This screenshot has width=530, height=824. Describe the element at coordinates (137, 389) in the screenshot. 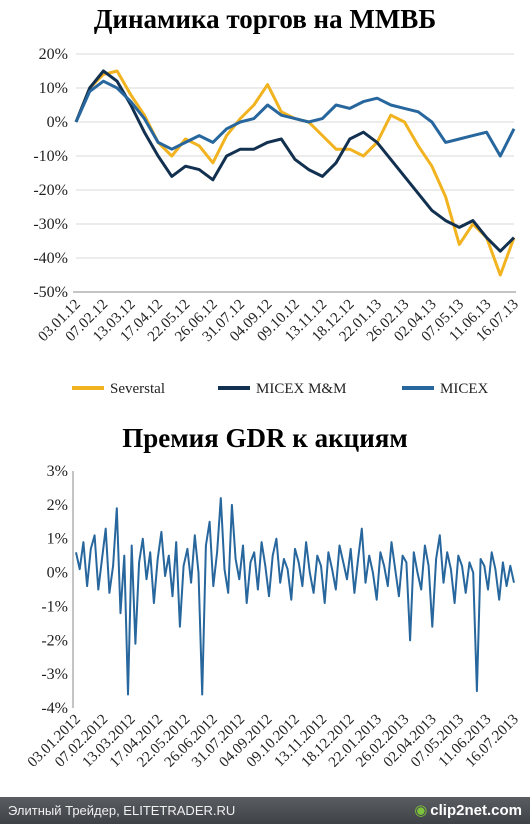

I see `legend-label-severstal: Severstal` at that location.